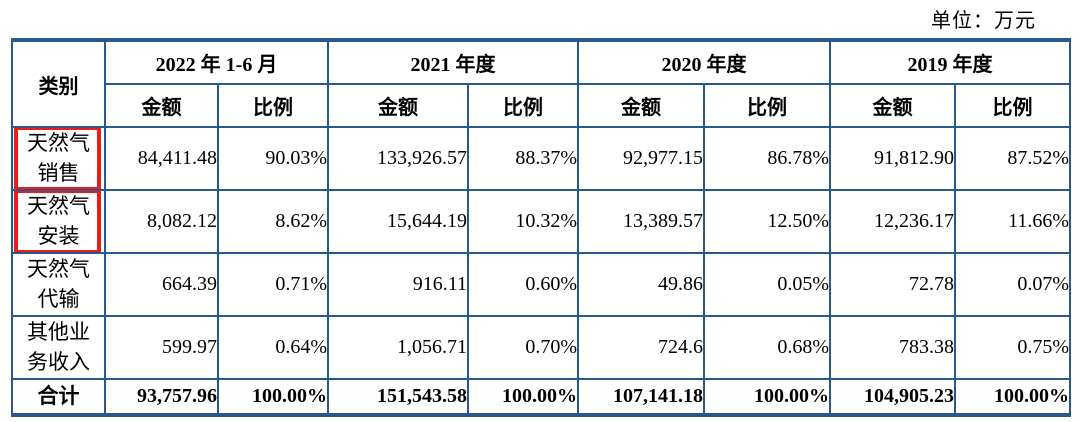 The height and width of the screenshot is (422, 1080). Describe the element at coordinates (398, 284) in the screenshot. I see `amount-cell: 916.11` at that location.